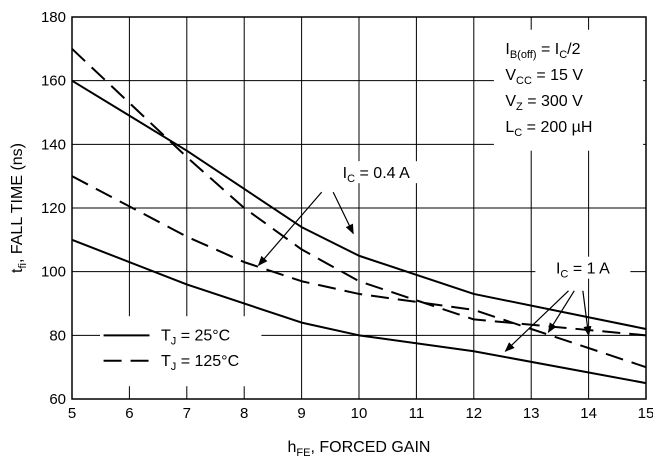 The image size is (653, 465). What do you see at coordinates (72, 413) in the screenshot?
I see `x-tick-label: 5` at bounding box center [72, 413].